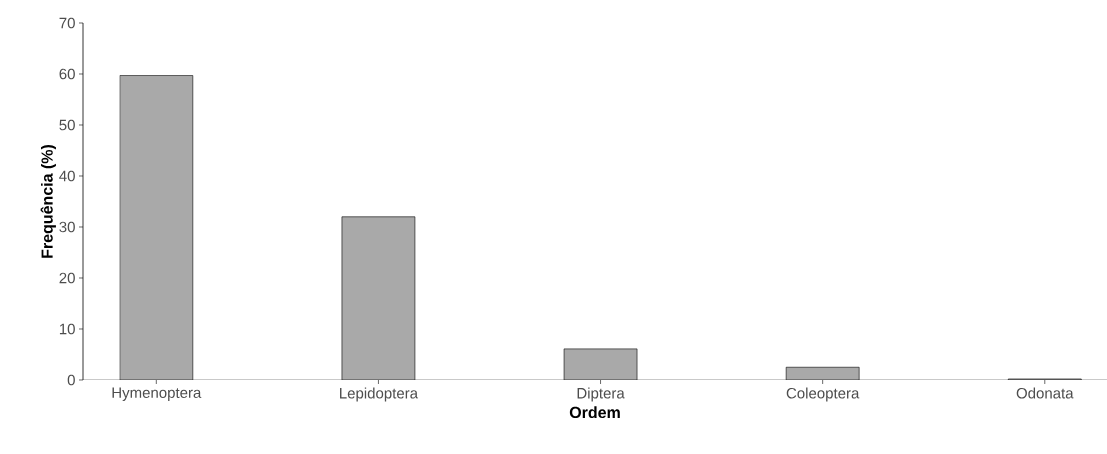  I want to click on y-tick-label: 10, so click(67, 329).